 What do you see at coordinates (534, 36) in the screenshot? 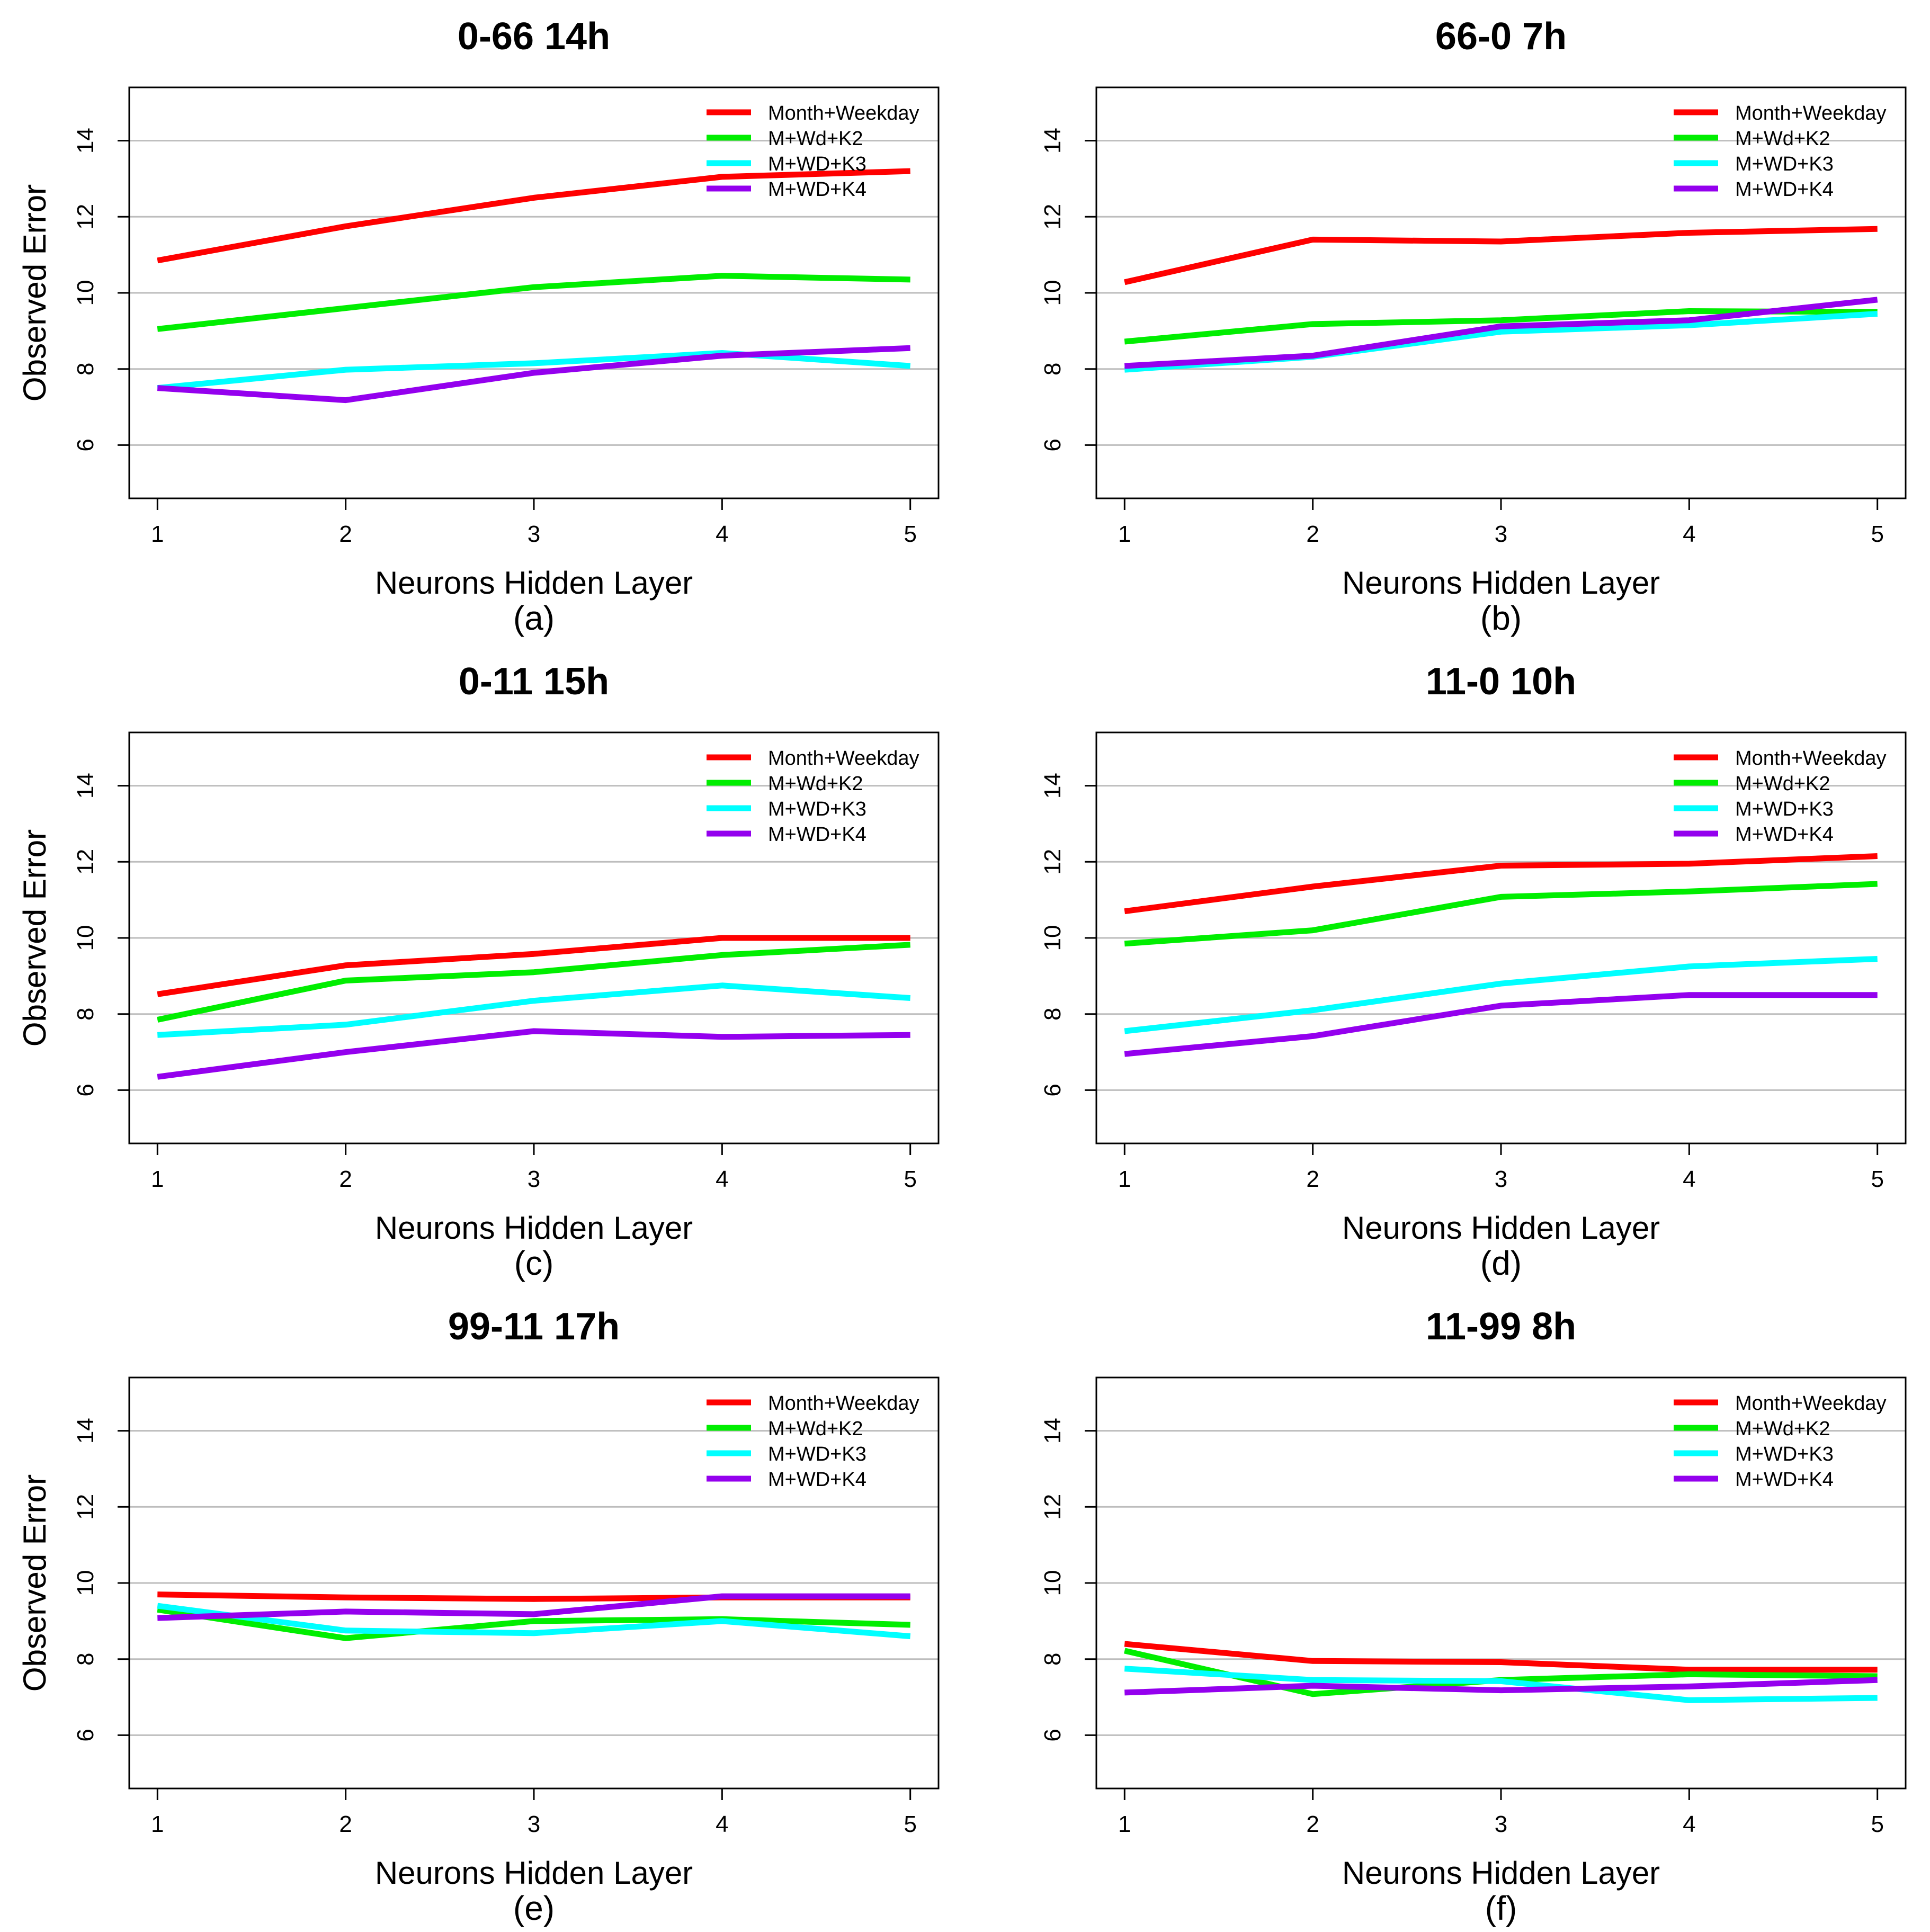
I see `chart-title: 0-66 14h` at bounding box center [534, 36].